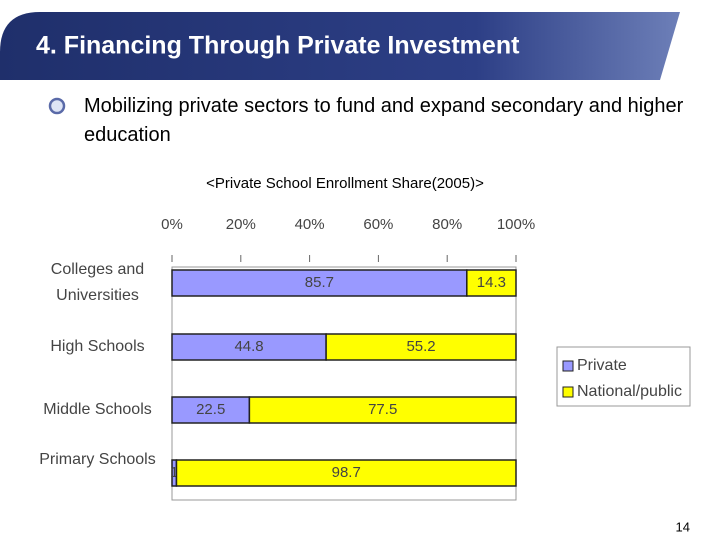 The image size is (720, 540). What do you see at coordinates (447, 224) in the screenshot?
I see `x-tick-label: 80%` at bounding box center [447, 224].